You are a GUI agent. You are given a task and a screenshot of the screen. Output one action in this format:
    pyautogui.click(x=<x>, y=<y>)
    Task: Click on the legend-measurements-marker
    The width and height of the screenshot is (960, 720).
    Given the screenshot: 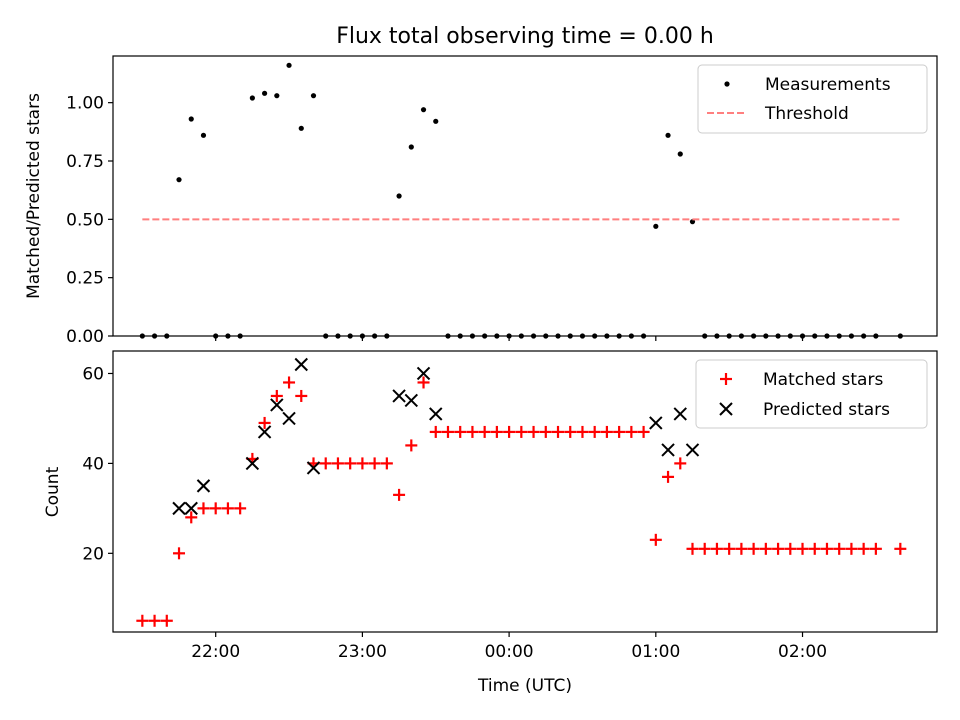 What is the action you would take?
    pyautogui.click(x=727, y=84)
    